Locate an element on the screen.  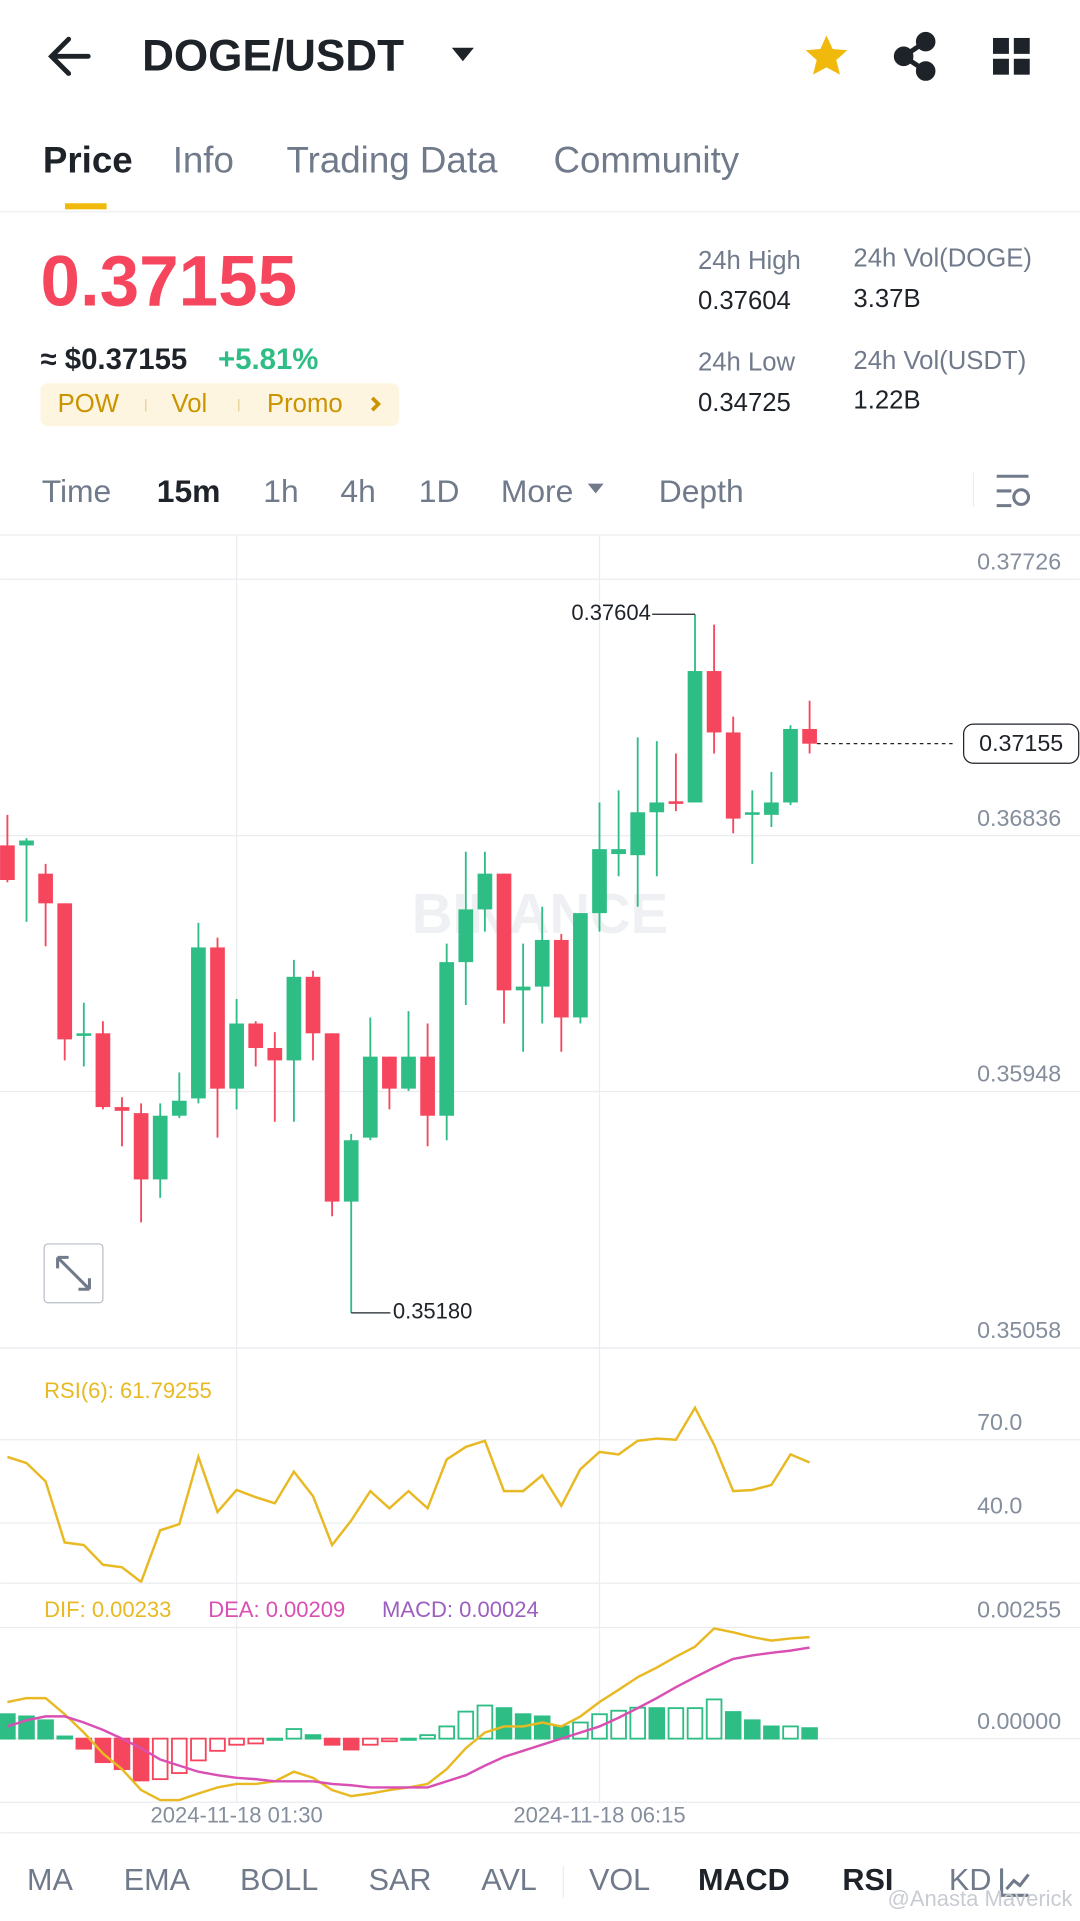
indicator-settings is located at coordinates (1015, 1882).